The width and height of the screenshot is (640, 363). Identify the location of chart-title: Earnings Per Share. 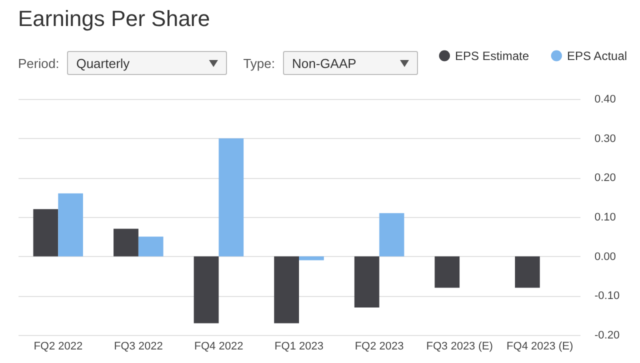
(114, 19).